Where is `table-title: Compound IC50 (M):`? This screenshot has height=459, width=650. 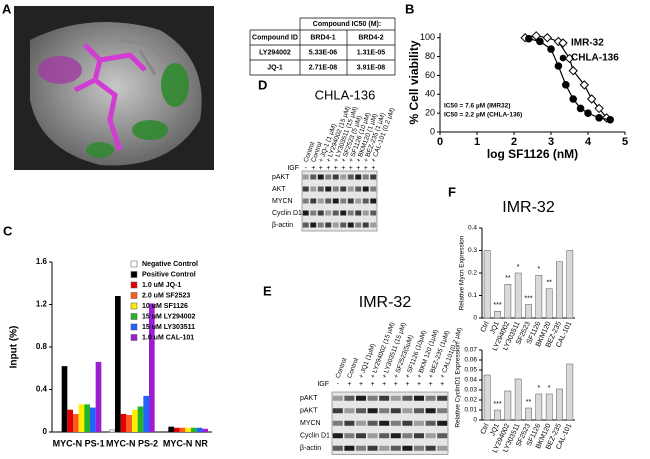 table-title: Compound IC50 (M): is located at coordinates (347, 24).